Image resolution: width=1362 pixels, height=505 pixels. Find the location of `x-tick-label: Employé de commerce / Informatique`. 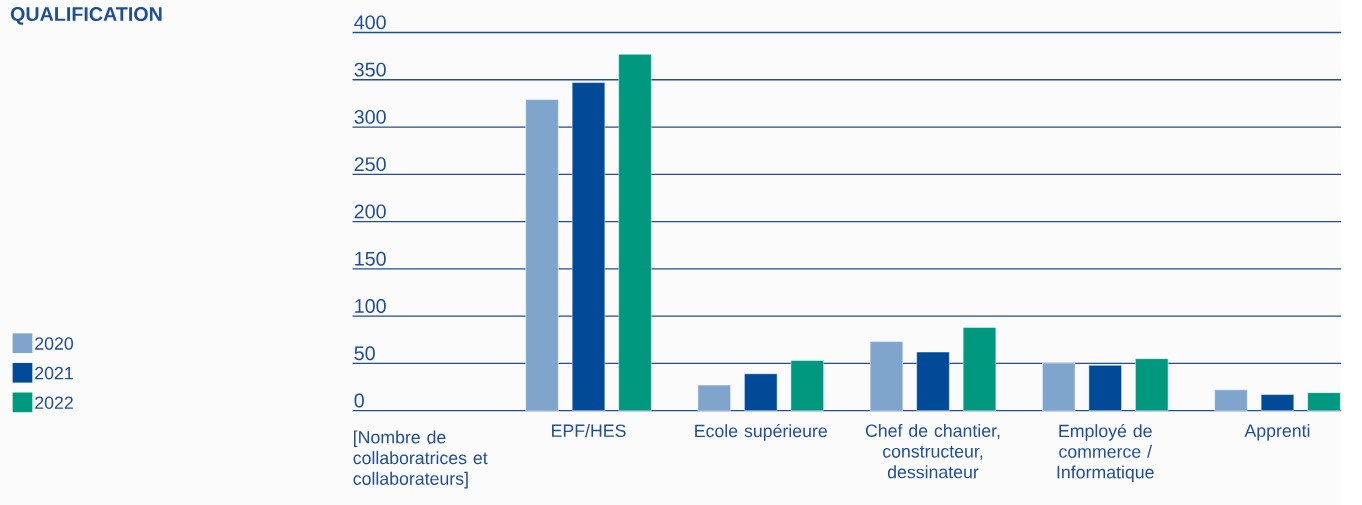

x-tick-label: Employé de commerce / Informatique is located at coordinates (1105, 452).